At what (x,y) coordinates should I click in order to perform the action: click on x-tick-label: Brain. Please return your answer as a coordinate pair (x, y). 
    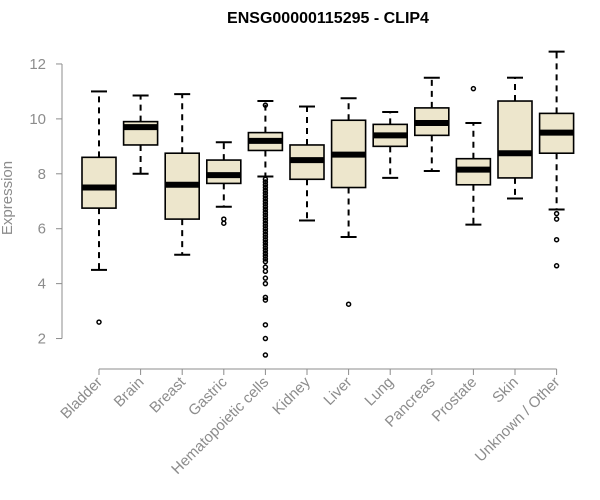
    Looking at the image, I should click on (129, 392).